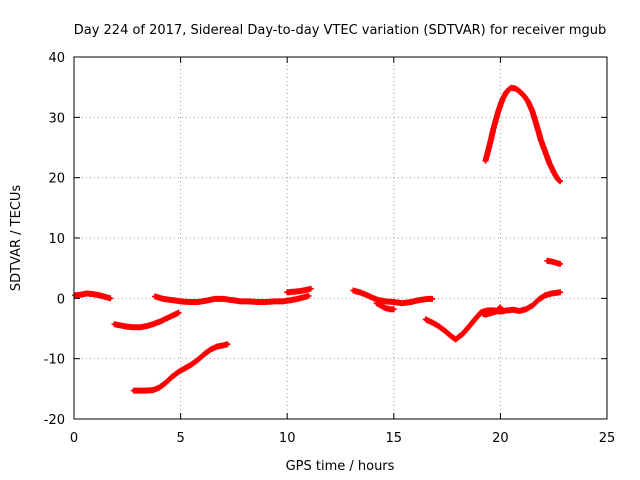 The width and height of the screenshot is (640, 480). I want to click on y-tick-label: 30, so click(56, 118).